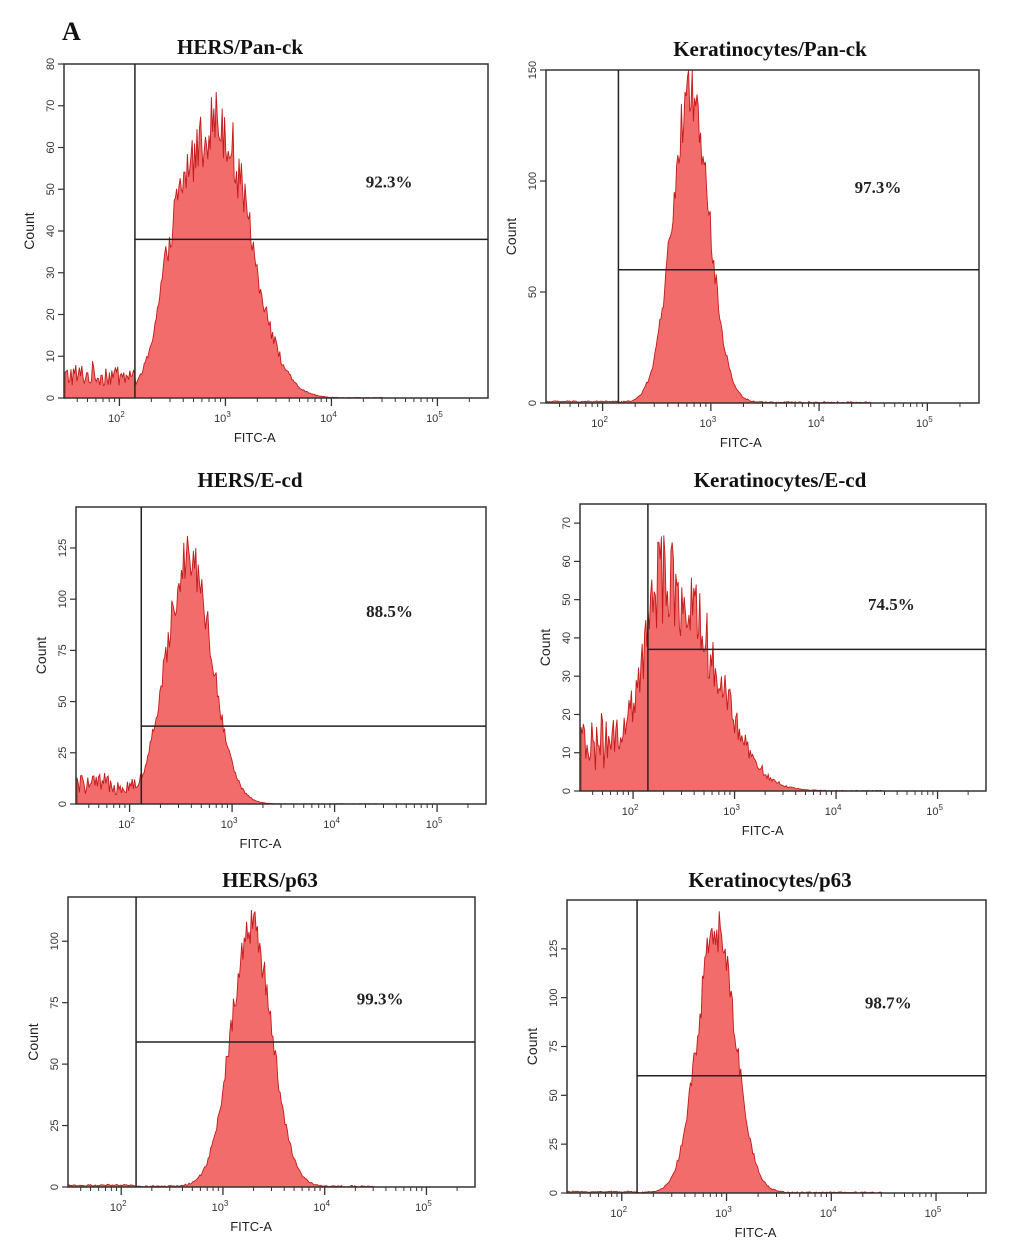 Image resolution: width=1024 pixels, height=1254 pixels. I want to click on gate-percentage: 99.3%, so click(380, 998).